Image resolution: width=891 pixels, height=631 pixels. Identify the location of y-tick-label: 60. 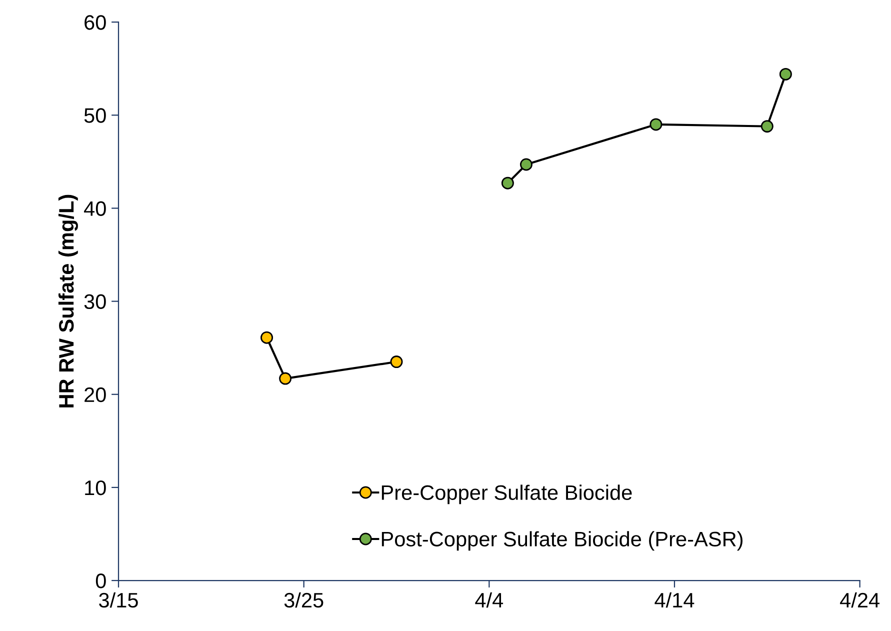
(95, 22).